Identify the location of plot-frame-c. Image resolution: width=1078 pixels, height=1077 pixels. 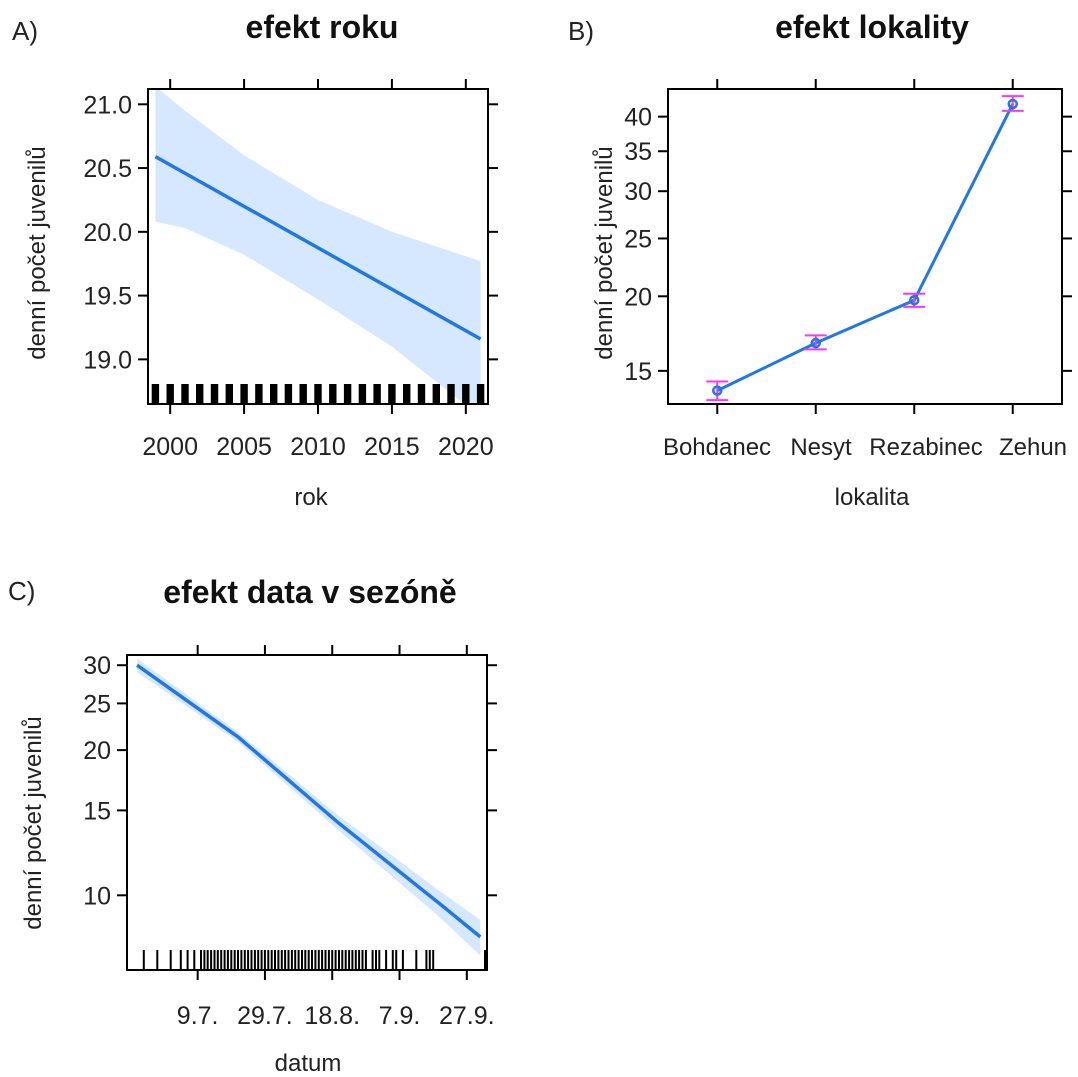
(307, 812).